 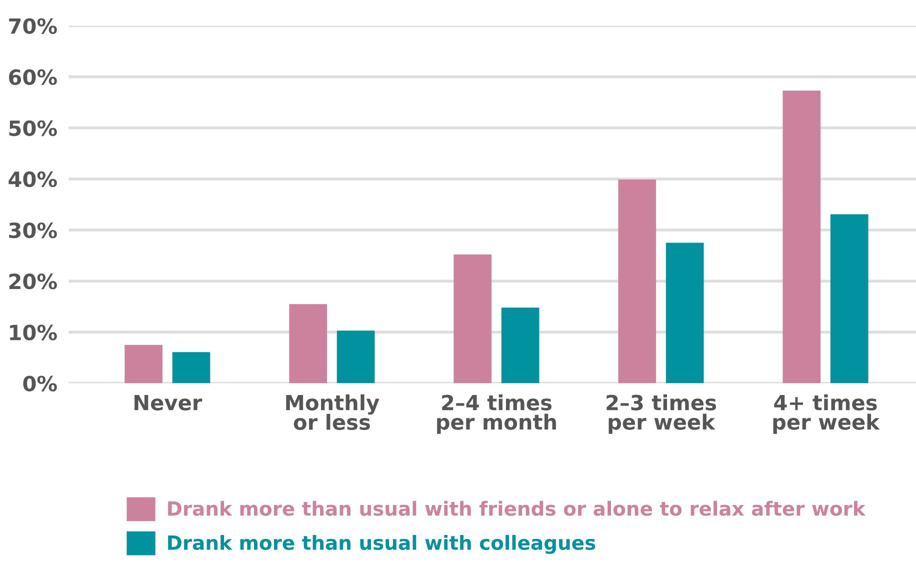 I want to click on x-tick-label: Monthly or less, so click(x=333, y=412).